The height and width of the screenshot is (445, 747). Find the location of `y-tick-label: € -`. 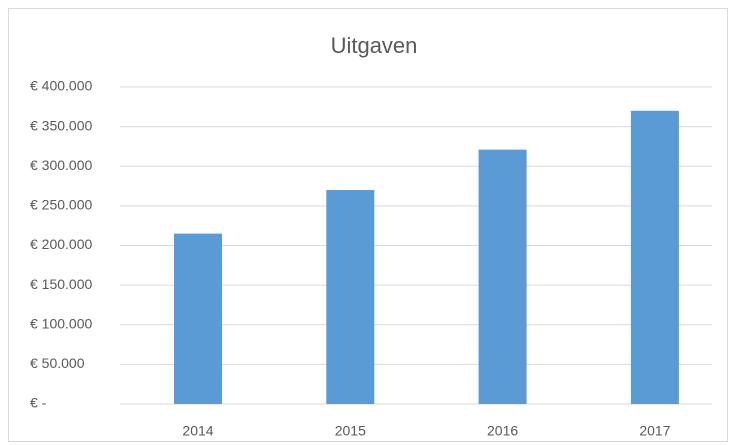

y-tick-label: € - is located at coordinates (38, 403).